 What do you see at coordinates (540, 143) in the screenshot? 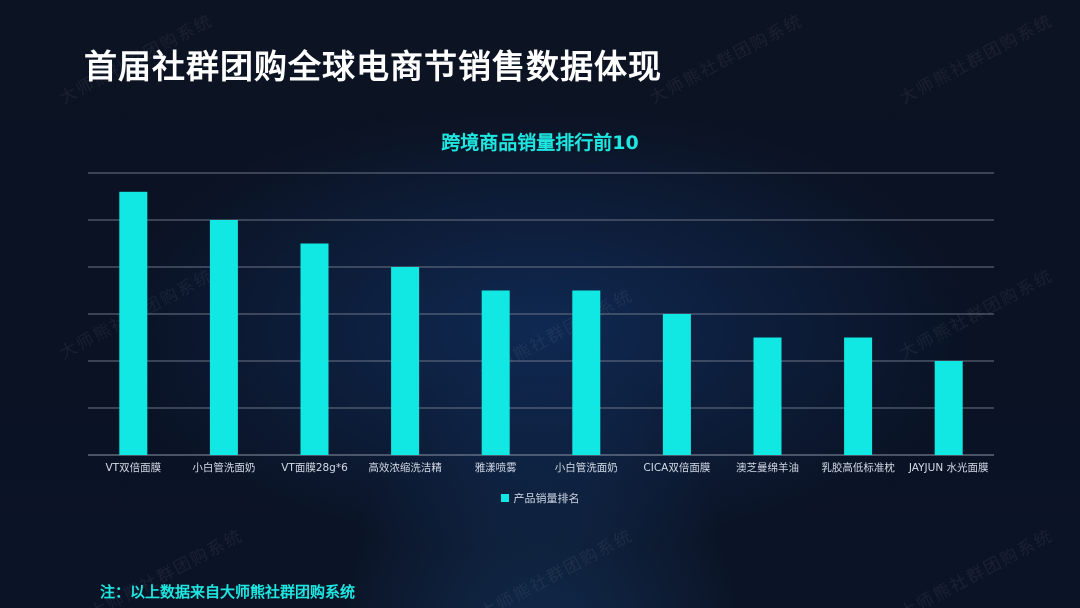
I see `chart-title: 跨境商品销量排行前10` at bounding box center [540, 143].